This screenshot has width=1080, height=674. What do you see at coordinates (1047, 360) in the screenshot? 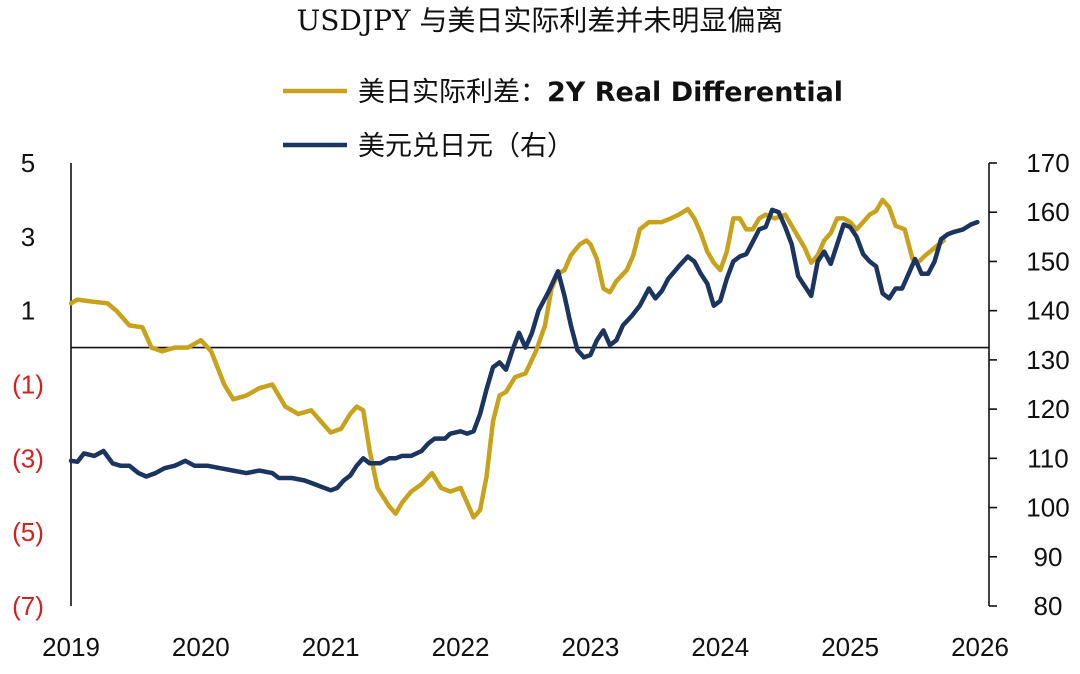
I see `right-tick-label: 130` at bounding box center [1047, 360].